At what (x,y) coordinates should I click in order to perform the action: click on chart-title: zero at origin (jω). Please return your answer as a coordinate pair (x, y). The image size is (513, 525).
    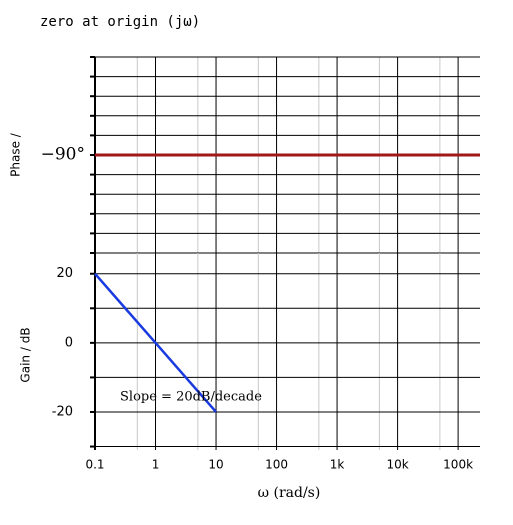
    Looking at the image, I should click on (120, 22).